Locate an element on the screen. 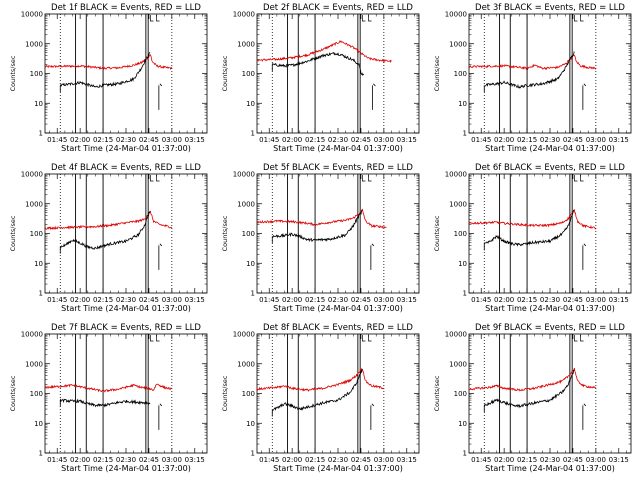  panel-title: Det 4f BLACK = Events, RED = LLD is located at coordinates (126, 168).